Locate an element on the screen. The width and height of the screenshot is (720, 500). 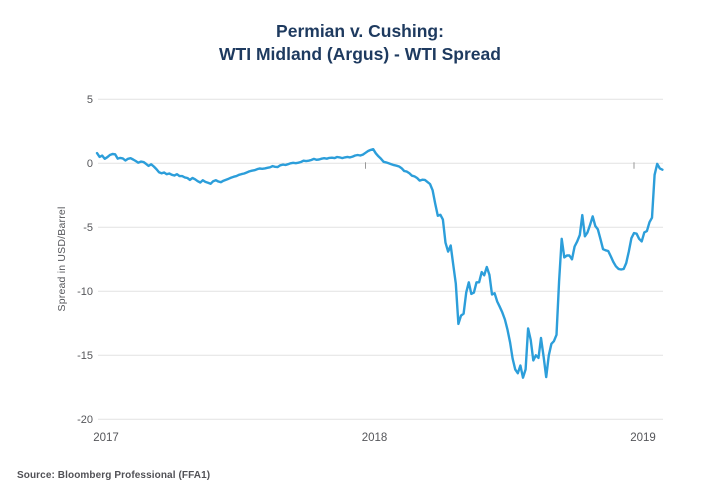
y-axis-title: Spread in USD/Barrel is located at coordinates (62, 259).